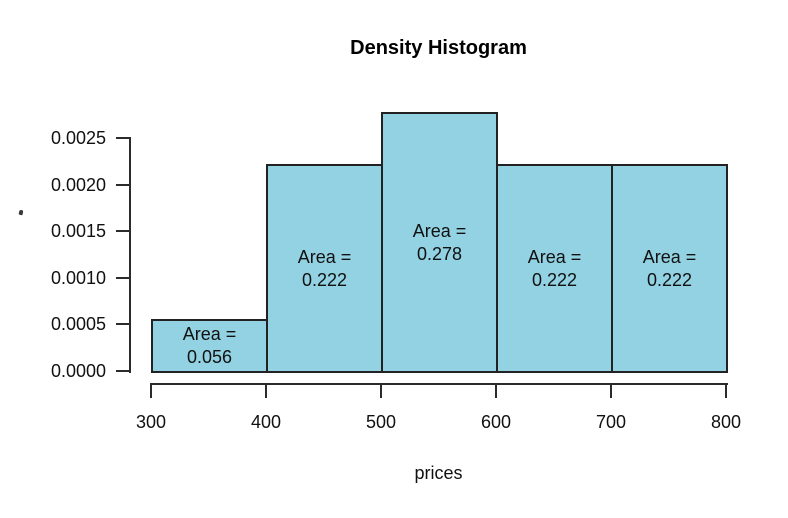 This screenshot has width=788, height=518. Describe the element at coordinates (611, 422) in the screenshot. I see `x-tick-label: 700` at that location.